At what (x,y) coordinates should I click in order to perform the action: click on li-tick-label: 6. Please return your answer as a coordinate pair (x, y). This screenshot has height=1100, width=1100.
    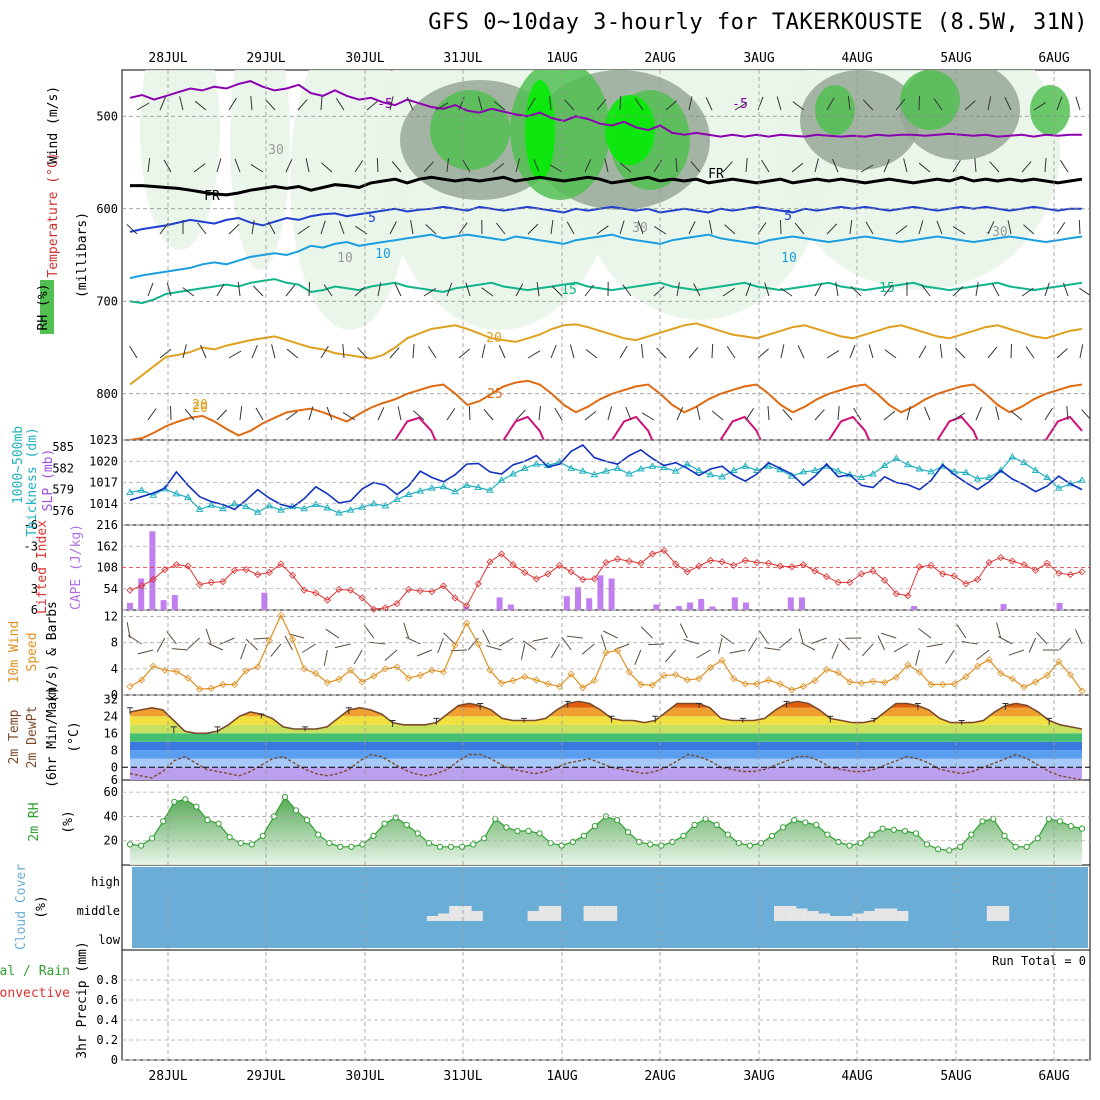
    Looking at the image, I should click on (34, 610).